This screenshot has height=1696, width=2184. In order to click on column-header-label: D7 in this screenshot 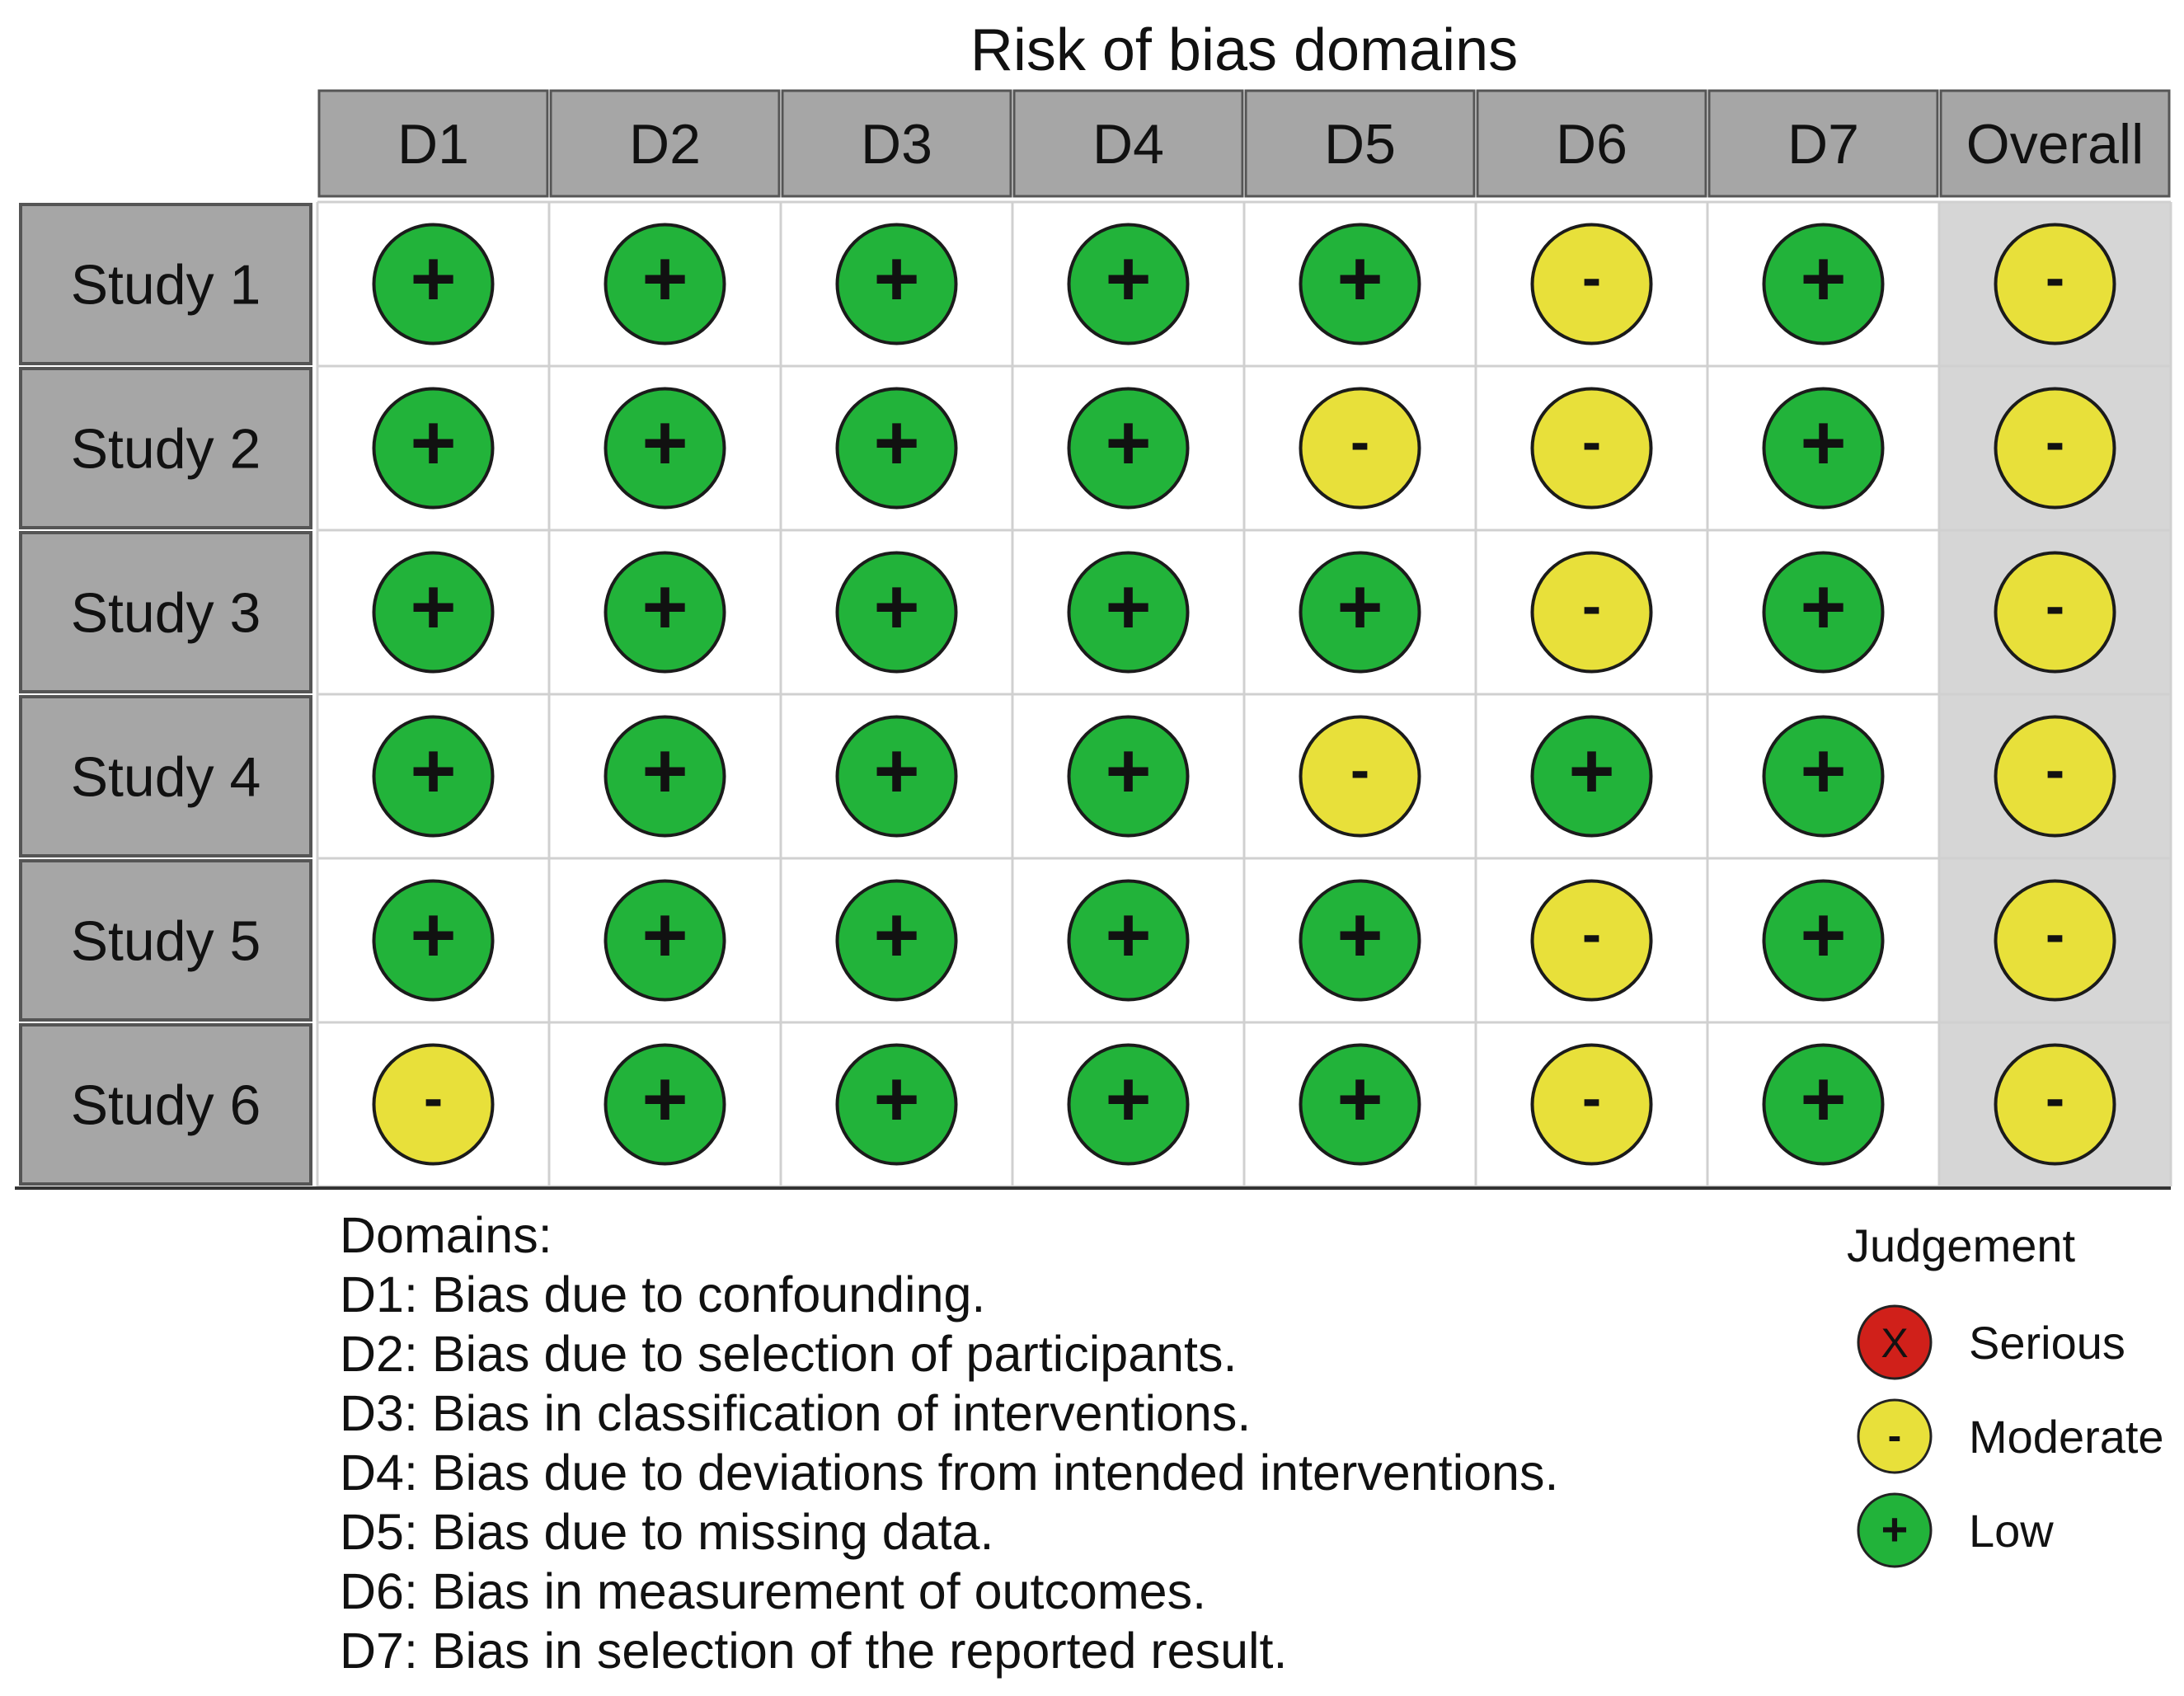, I will do `click(1823, 144)`.